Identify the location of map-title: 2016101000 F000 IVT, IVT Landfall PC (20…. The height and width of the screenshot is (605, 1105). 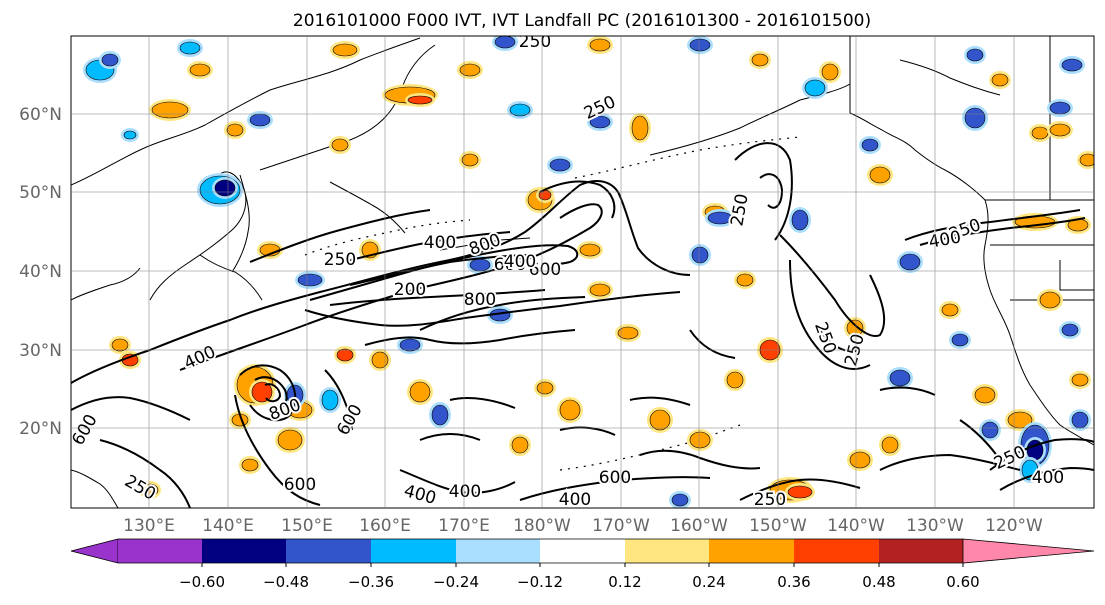
(582, 21).